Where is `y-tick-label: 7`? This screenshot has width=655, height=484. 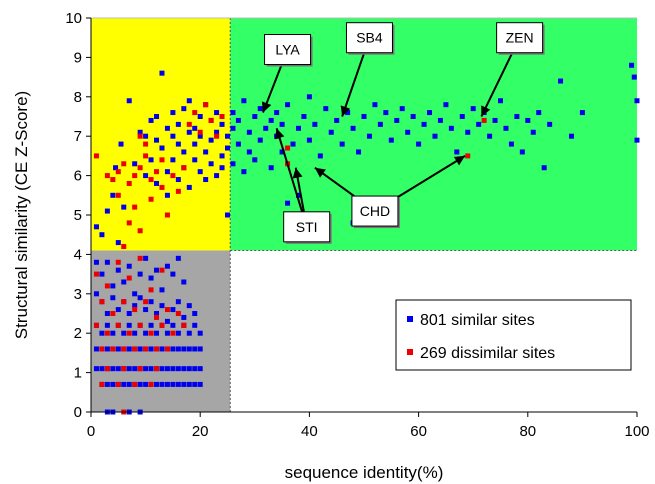
y-tick-label: 7 is located at coordinates (78, 136).